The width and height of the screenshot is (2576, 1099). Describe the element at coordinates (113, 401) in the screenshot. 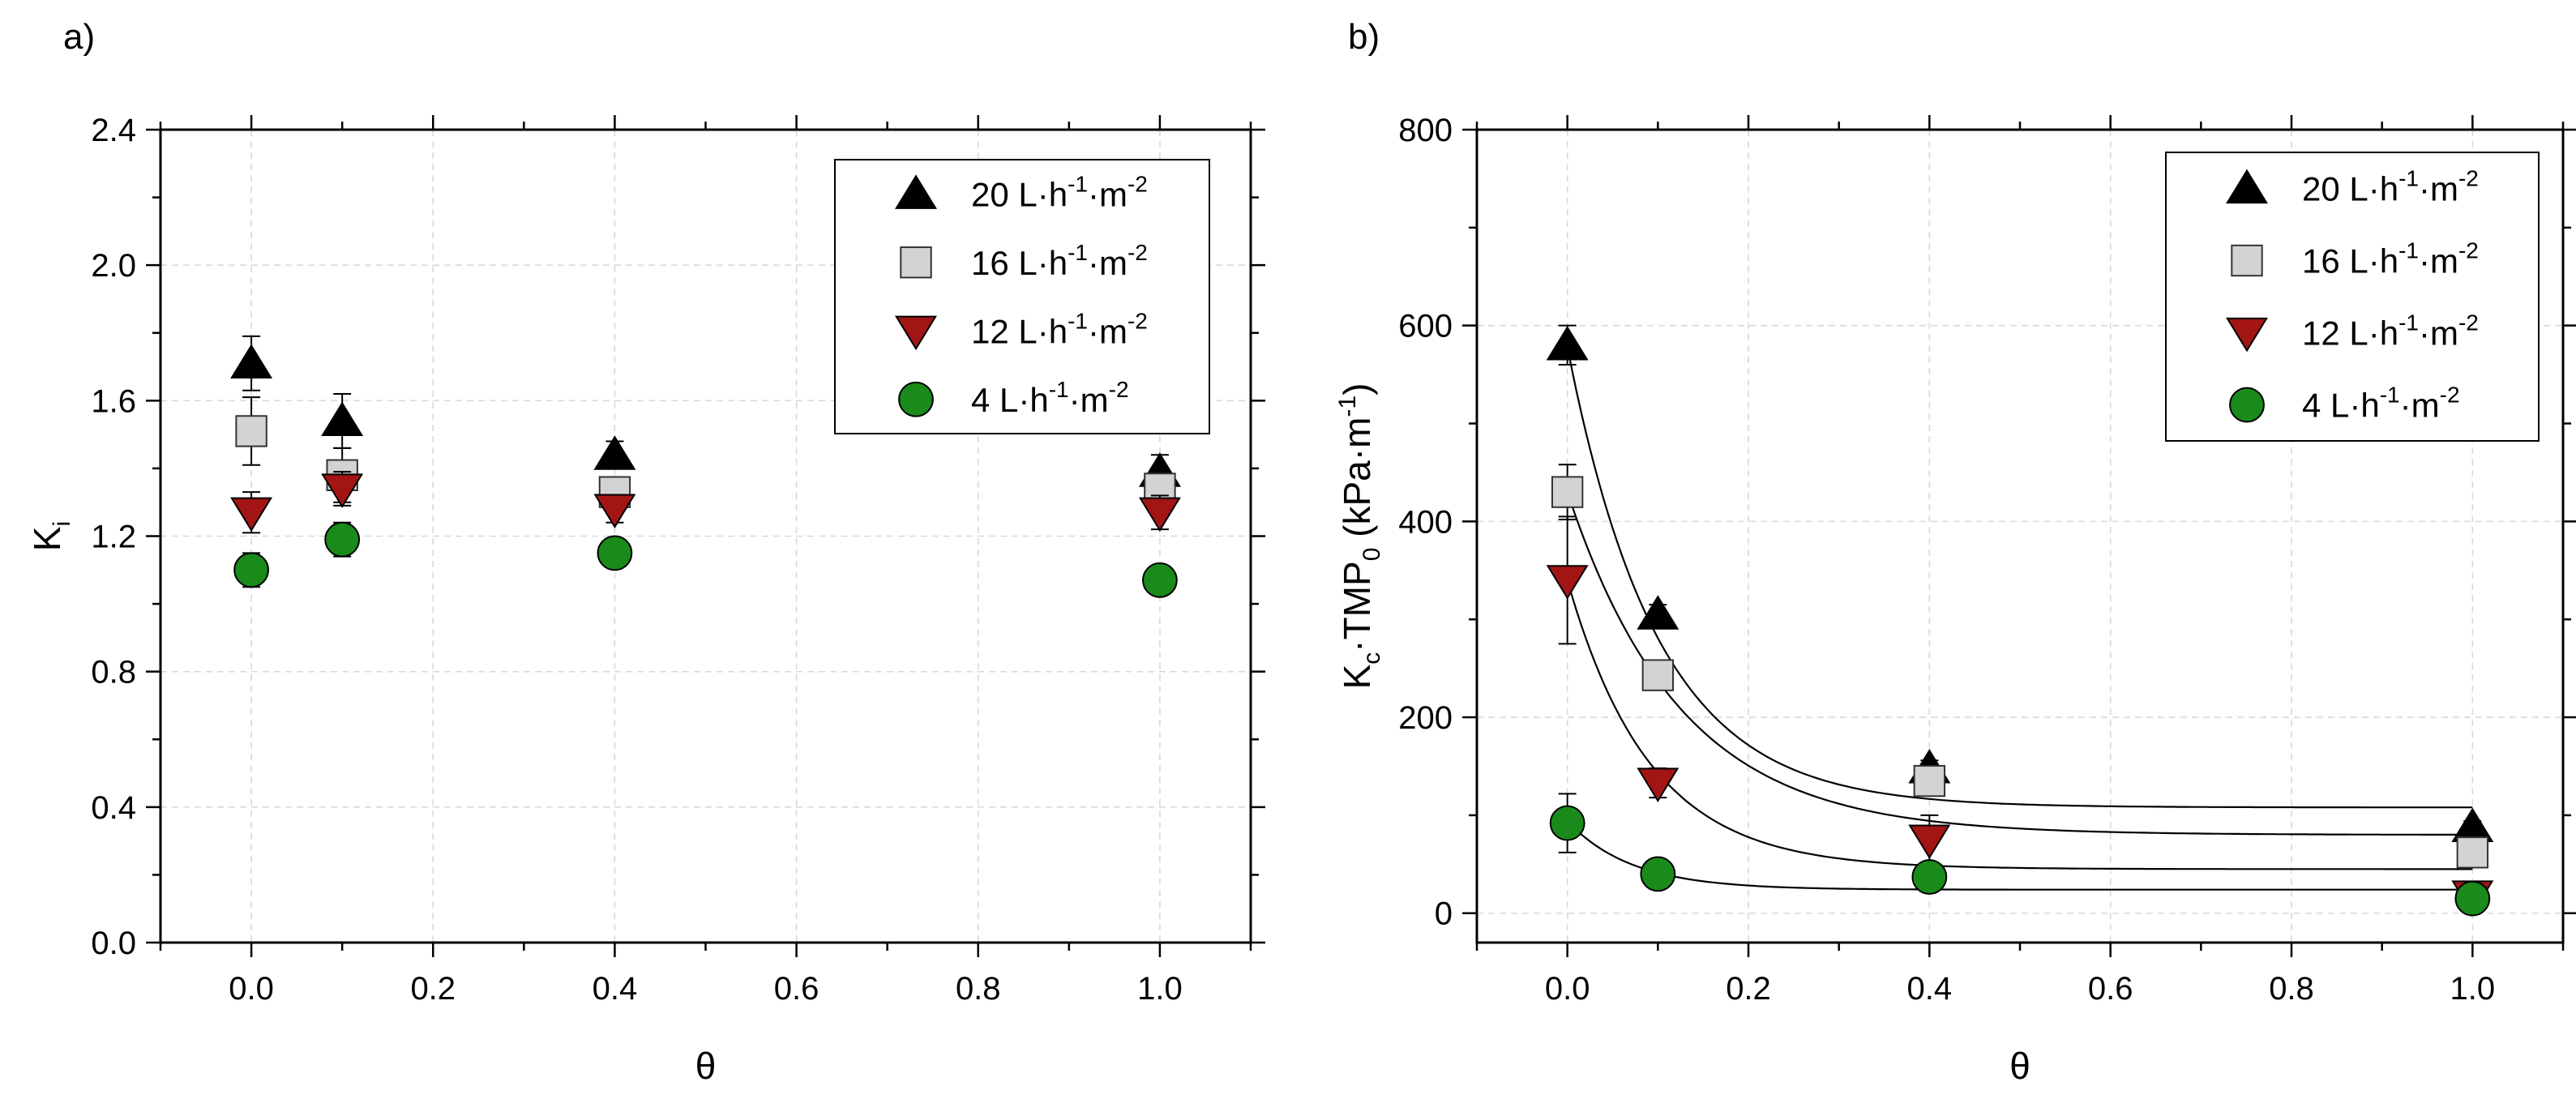

I see `y-tick-label: 1.6` at that location.